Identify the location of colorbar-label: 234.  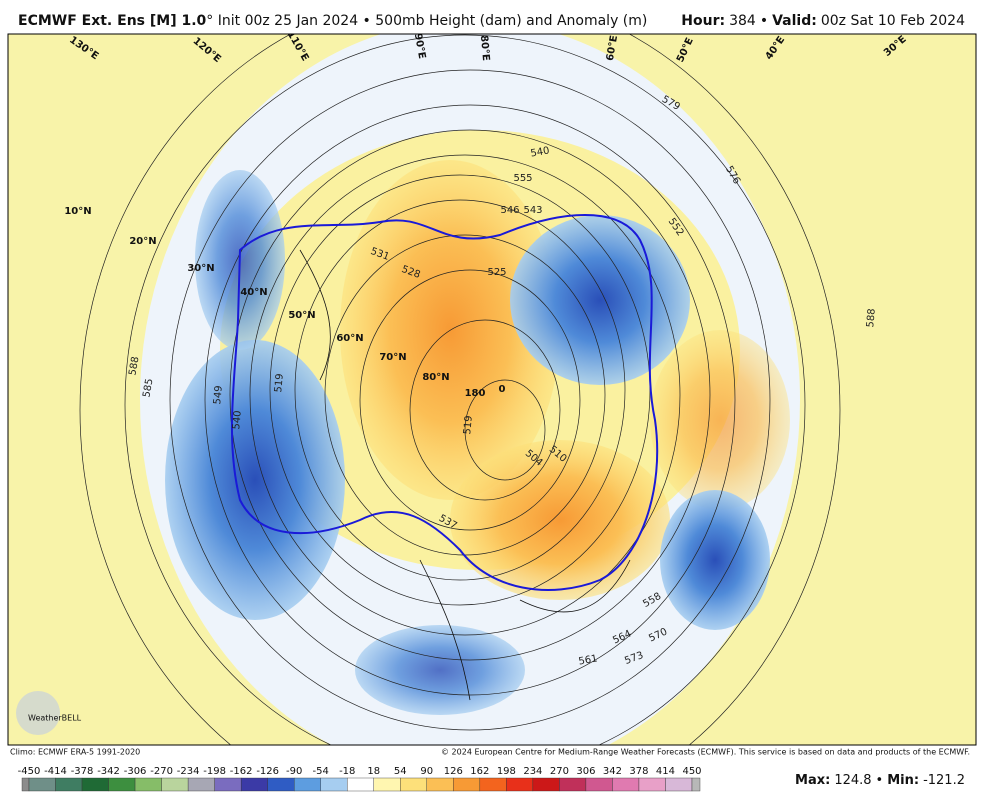
(532, 771).